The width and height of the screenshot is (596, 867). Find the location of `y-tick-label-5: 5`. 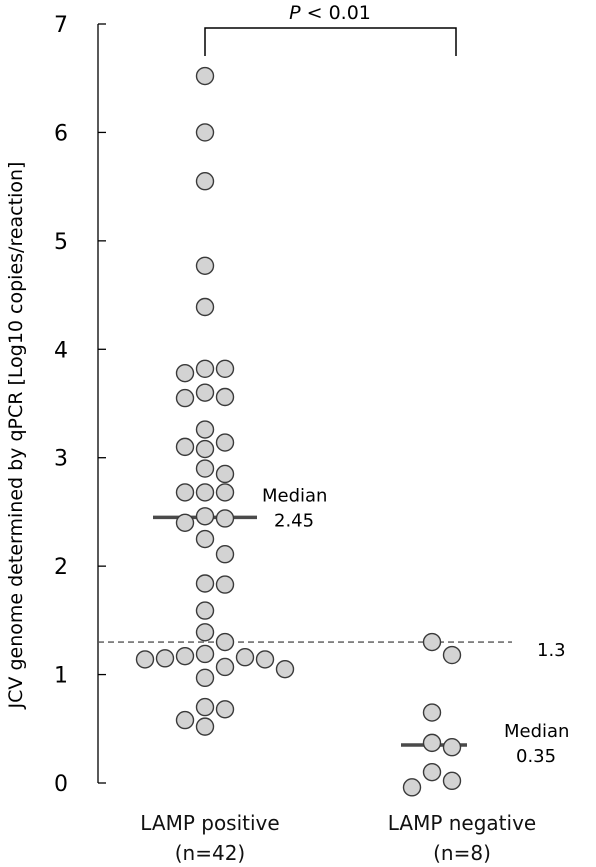

y-tick-label-5: 5 is located at coordinates (61, 242).